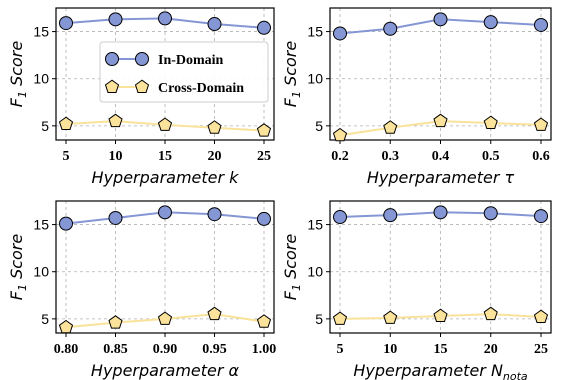  Describe the element at coordinates (166, 177) in the screenshot. I see `x-axis-label: Hyperparameter k` at that location.